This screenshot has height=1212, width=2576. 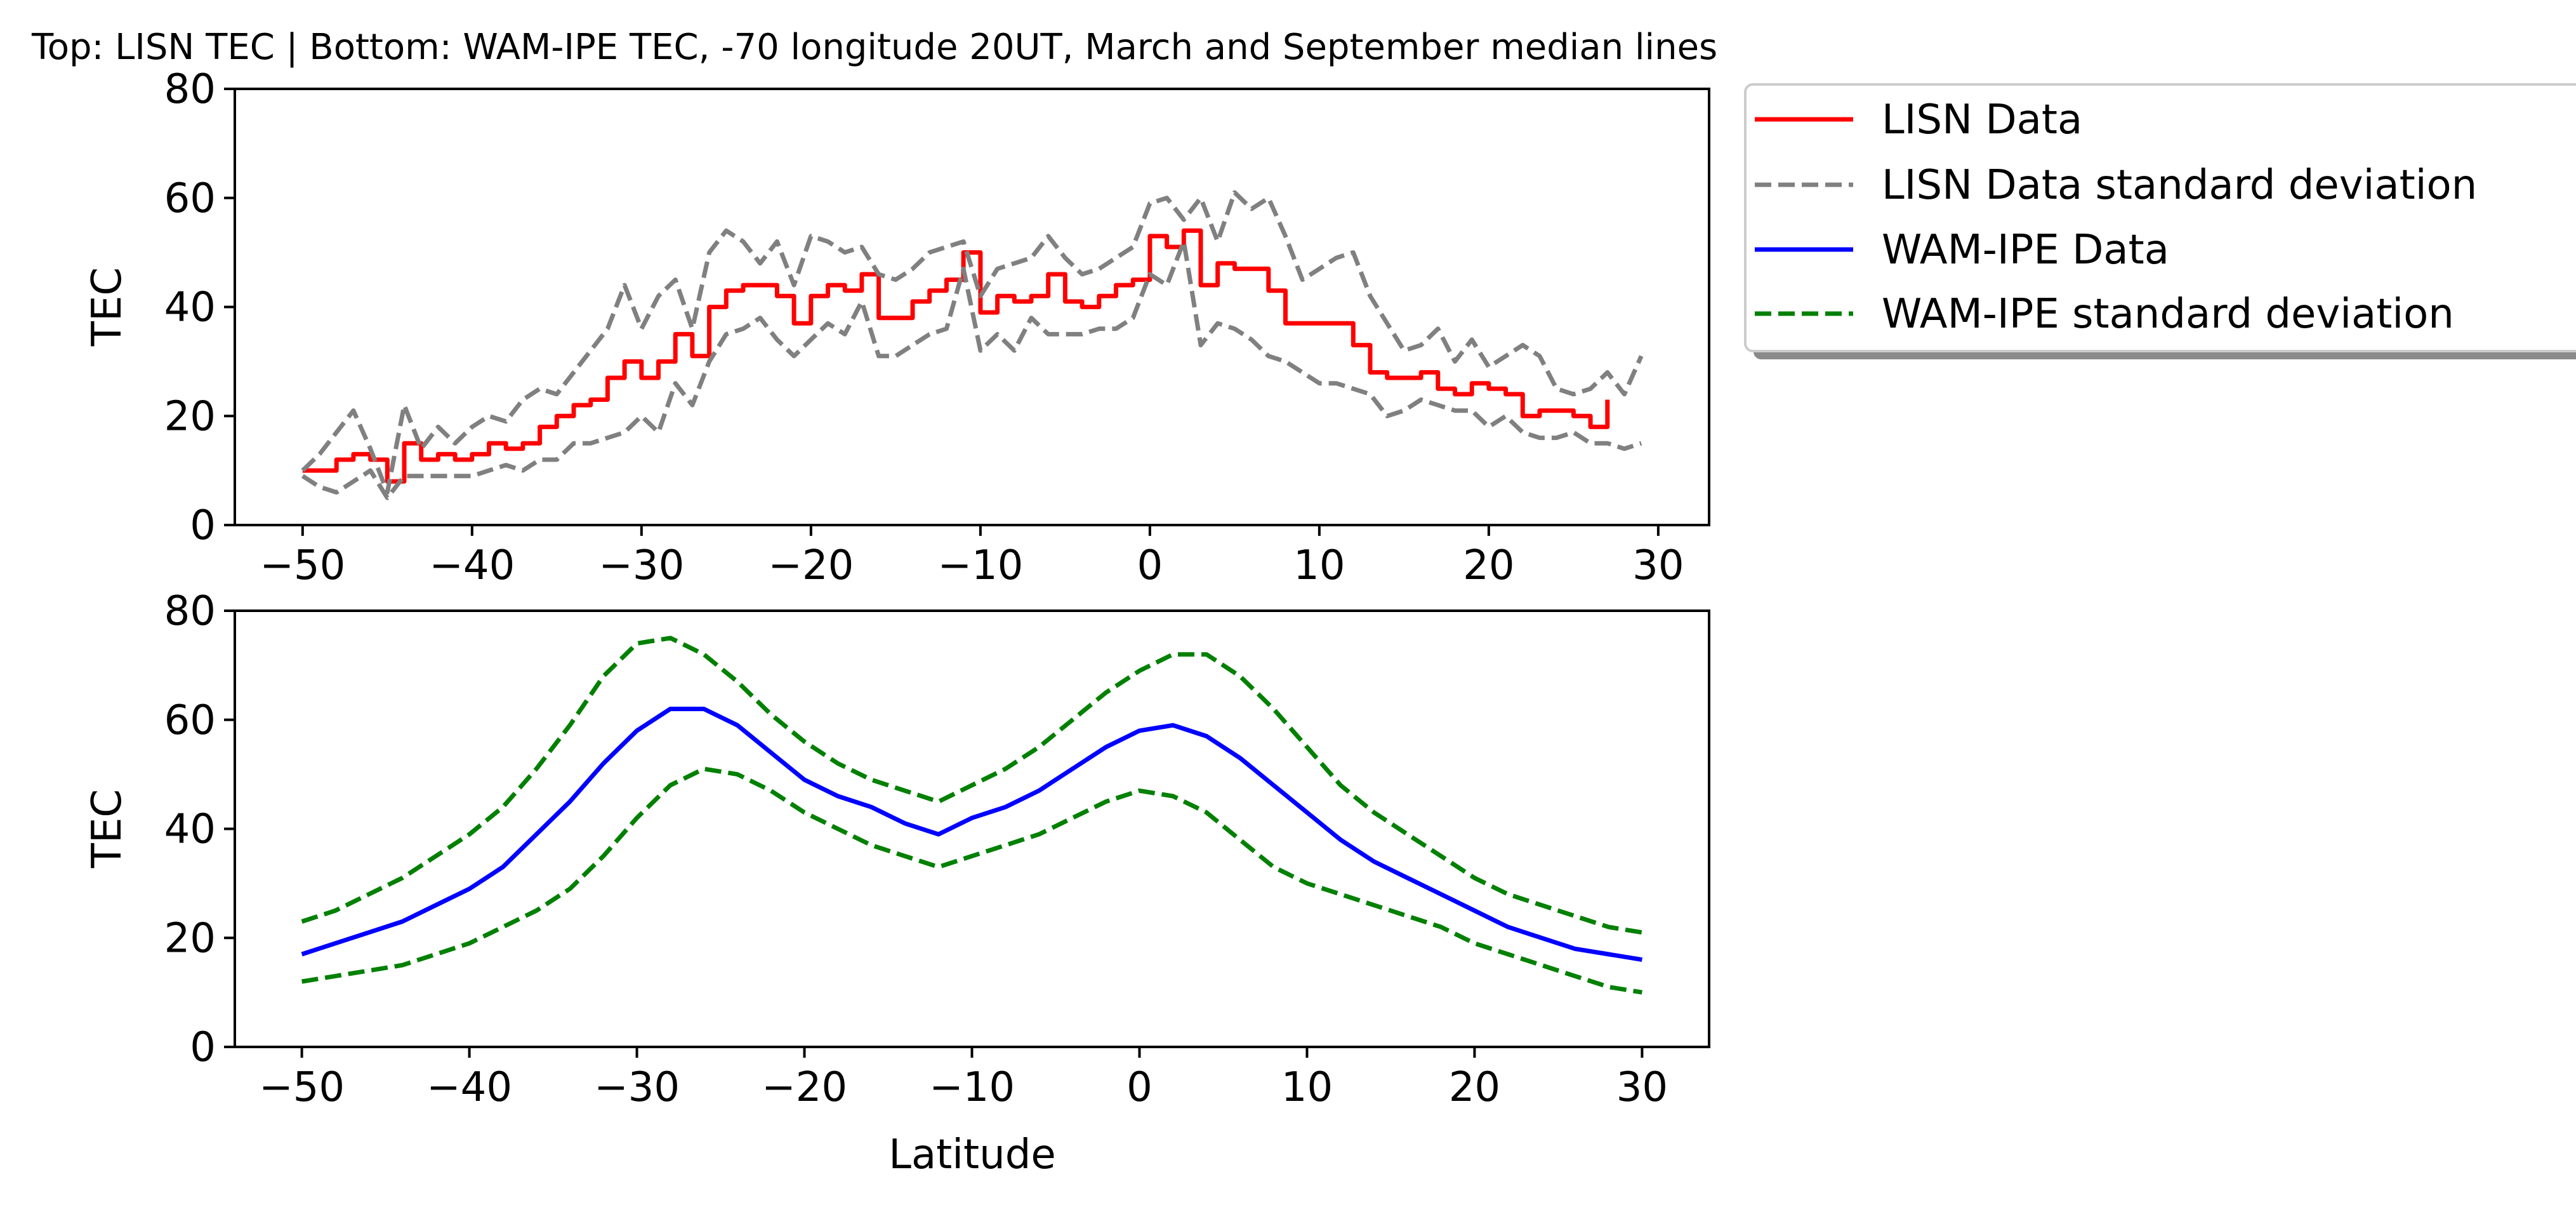 What do you see at coordinates (190, 198) in the screenshot?
I see `top-y-tick-label: 60` at bounding box center [190, 198].